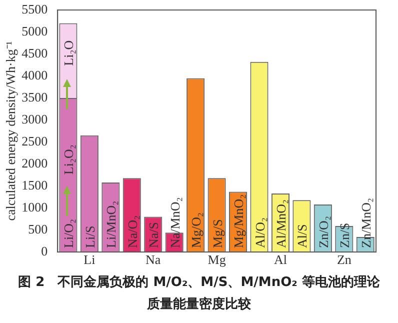  What do you see at coordinates (217, 233) in the screenshot?
I see `x-tick-label: Mg/S` at bounding box center [217, 233].